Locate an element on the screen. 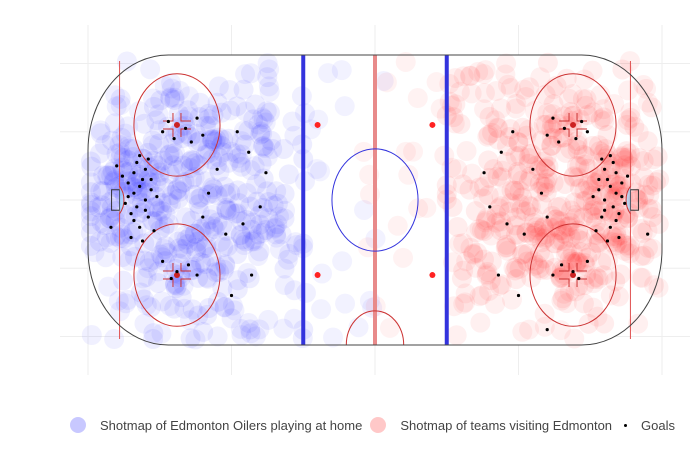 The image size is (700, 450). right-crease is located at coordinates (628, 200).